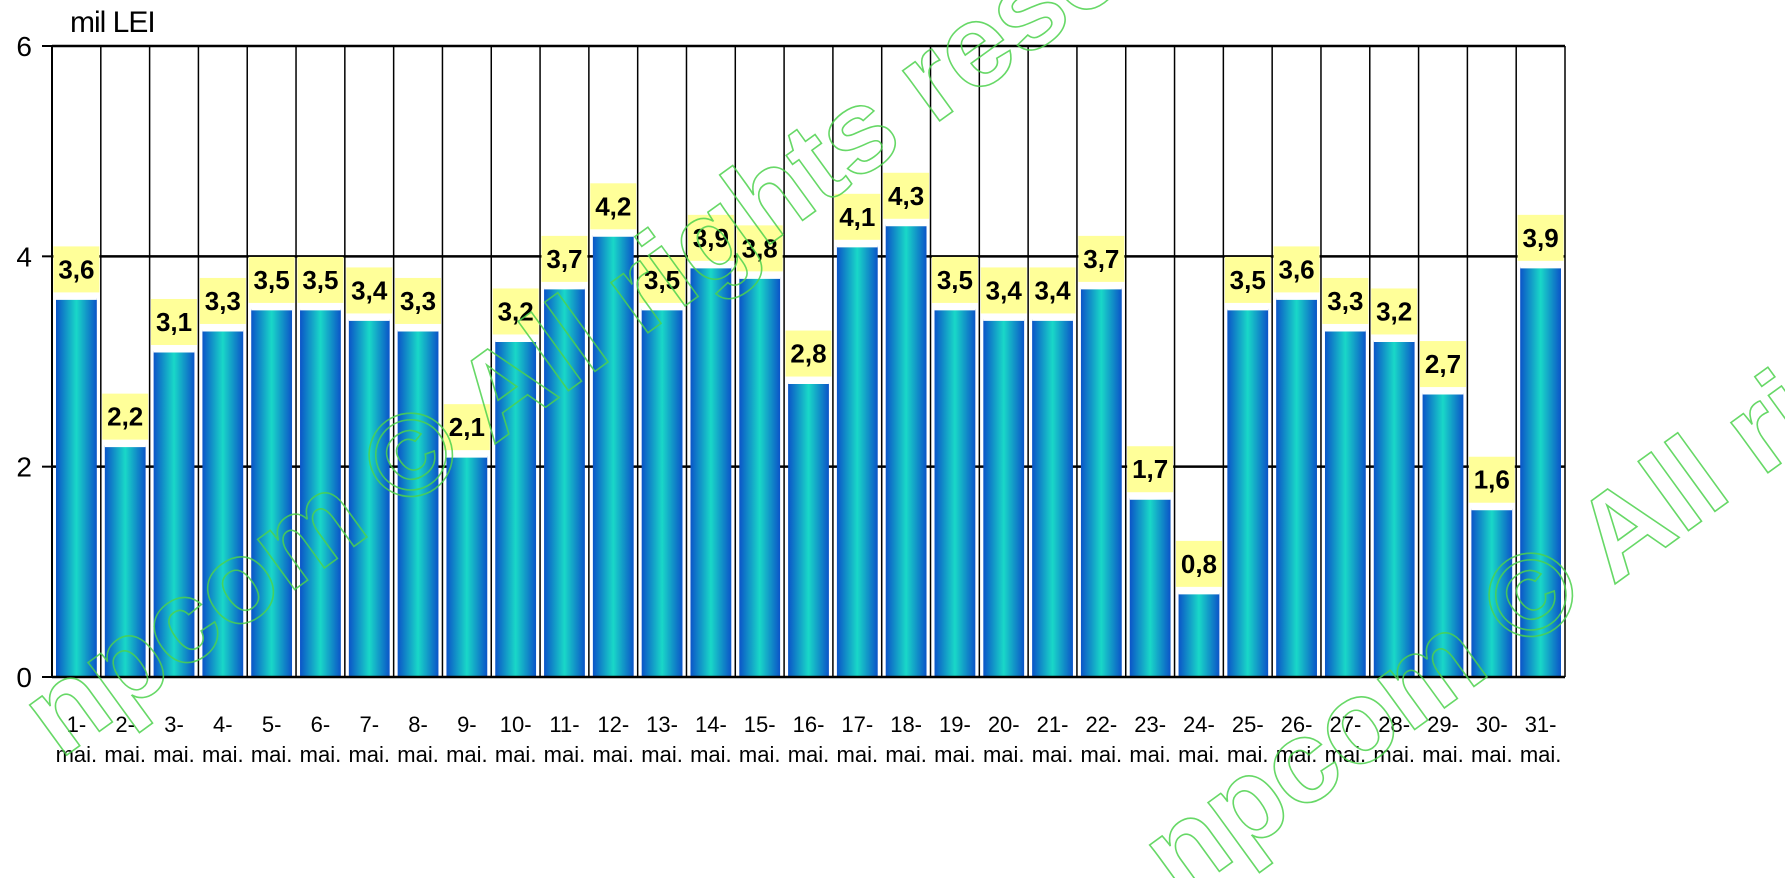 Image resolution: width=1785 pixels, height=878 pixels. What do you see at coordinates (1053, 739) in the screenshot?
I see `x-tick-label: 21-mai.` at bounding box center [1053, 739].